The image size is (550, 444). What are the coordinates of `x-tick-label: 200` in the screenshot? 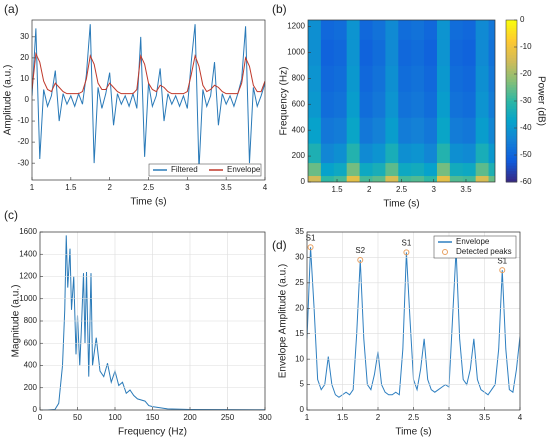 It's located at (190, 417).